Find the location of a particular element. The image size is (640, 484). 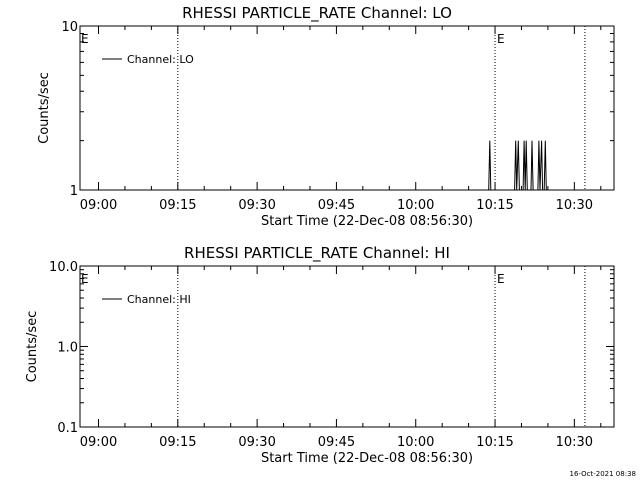

y-tick-label: 10.0 is located at coordinates (63, 267).